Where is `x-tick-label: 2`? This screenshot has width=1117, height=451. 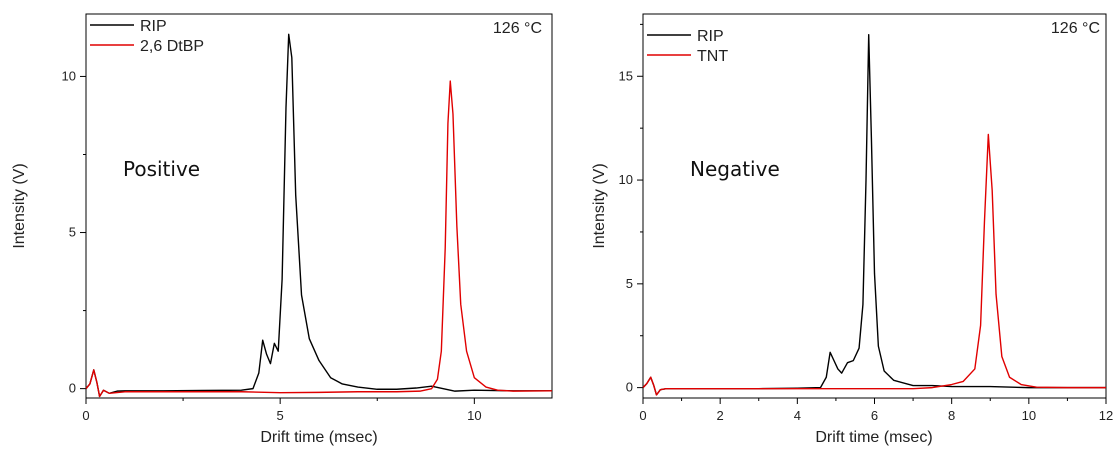 x-tick-label: 2 is located at coordinates (720, 415).